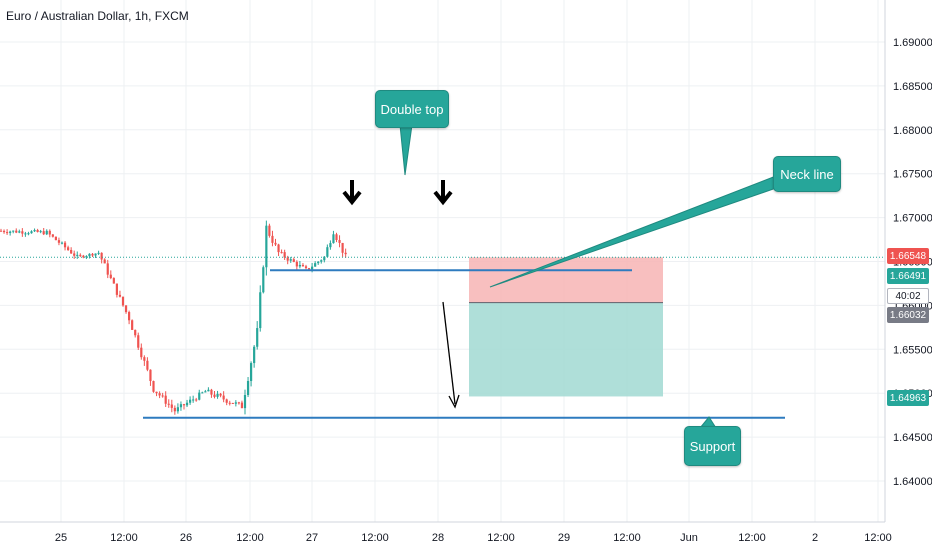  I want to click on current-price-tag: 1.66548, so click(908, 256).